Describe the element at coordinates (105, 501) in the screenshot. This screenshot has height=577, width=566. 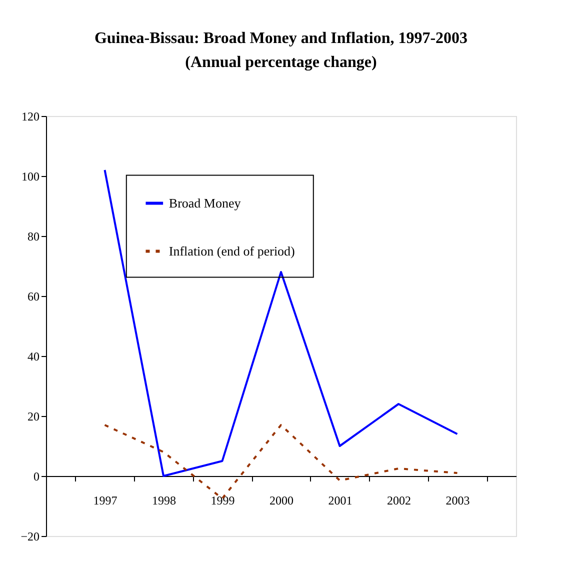
I see `x-tick-label: 1997` at that location.